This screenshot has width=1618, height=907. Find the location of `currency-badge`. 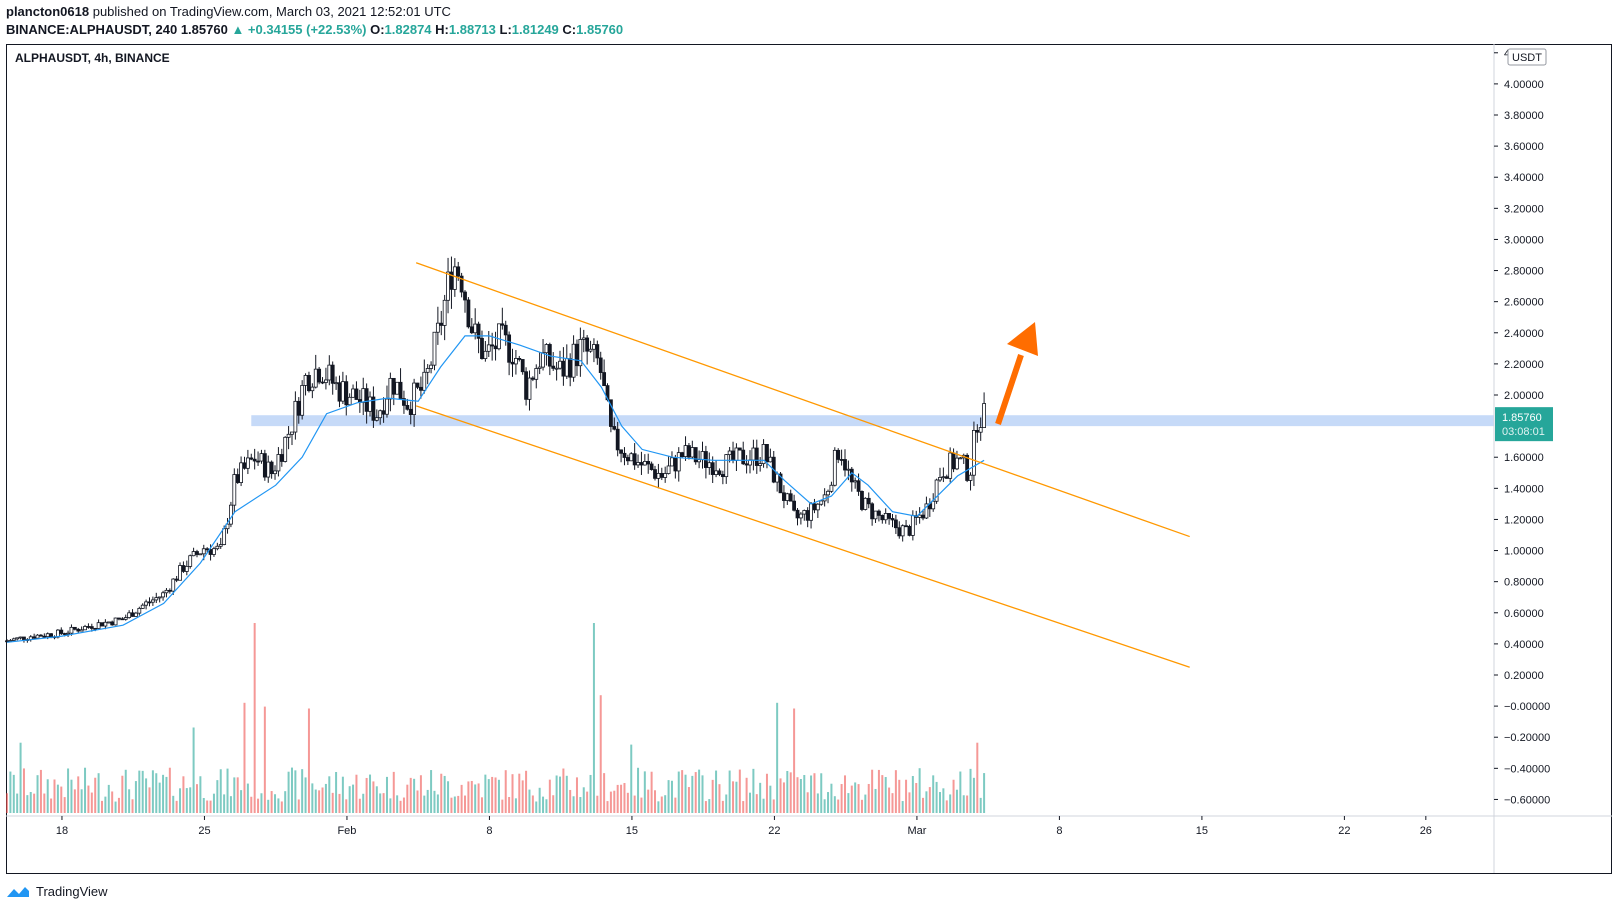

currency-badge is located at coordinates (1527, 57).